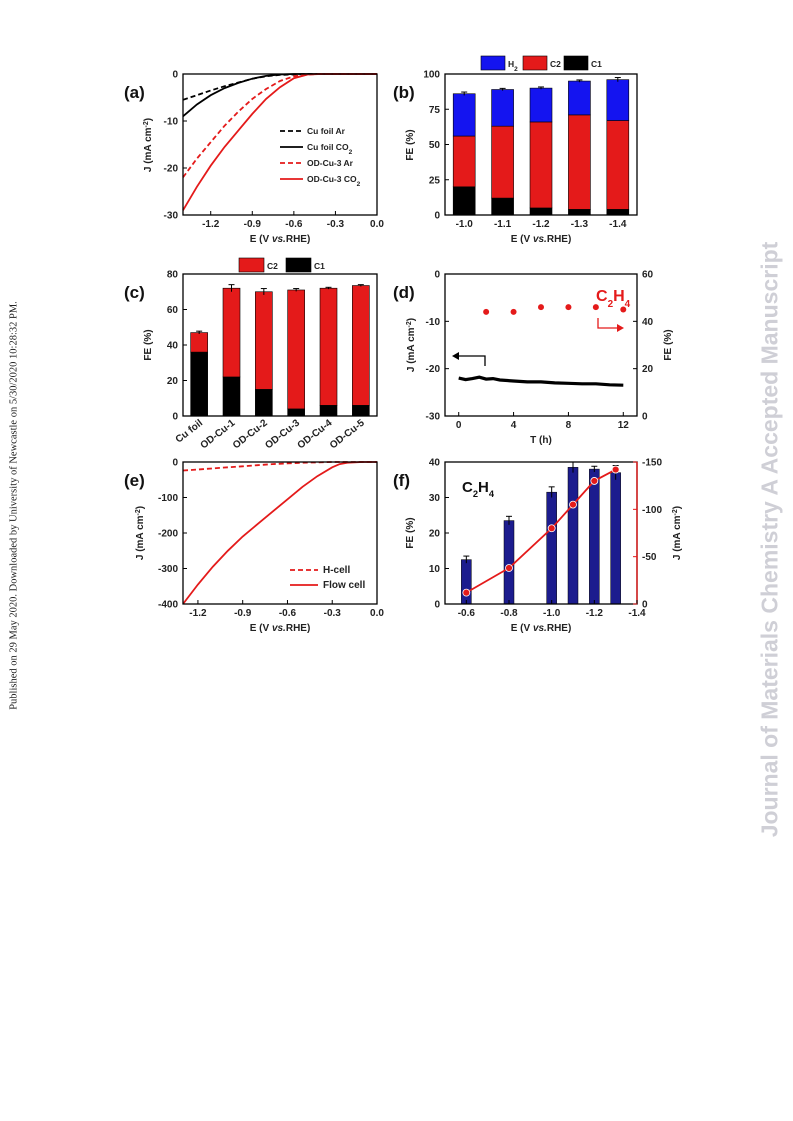 The height and width of the screenshot is (1121, 793). I want to click on panel-a-ytick-0-label: 0, so click(175, 75).